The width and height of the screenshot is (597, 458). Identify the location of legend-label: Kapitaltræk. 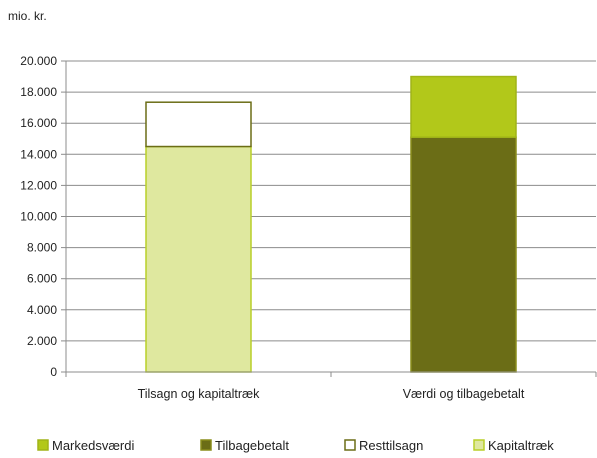
(521, 445).